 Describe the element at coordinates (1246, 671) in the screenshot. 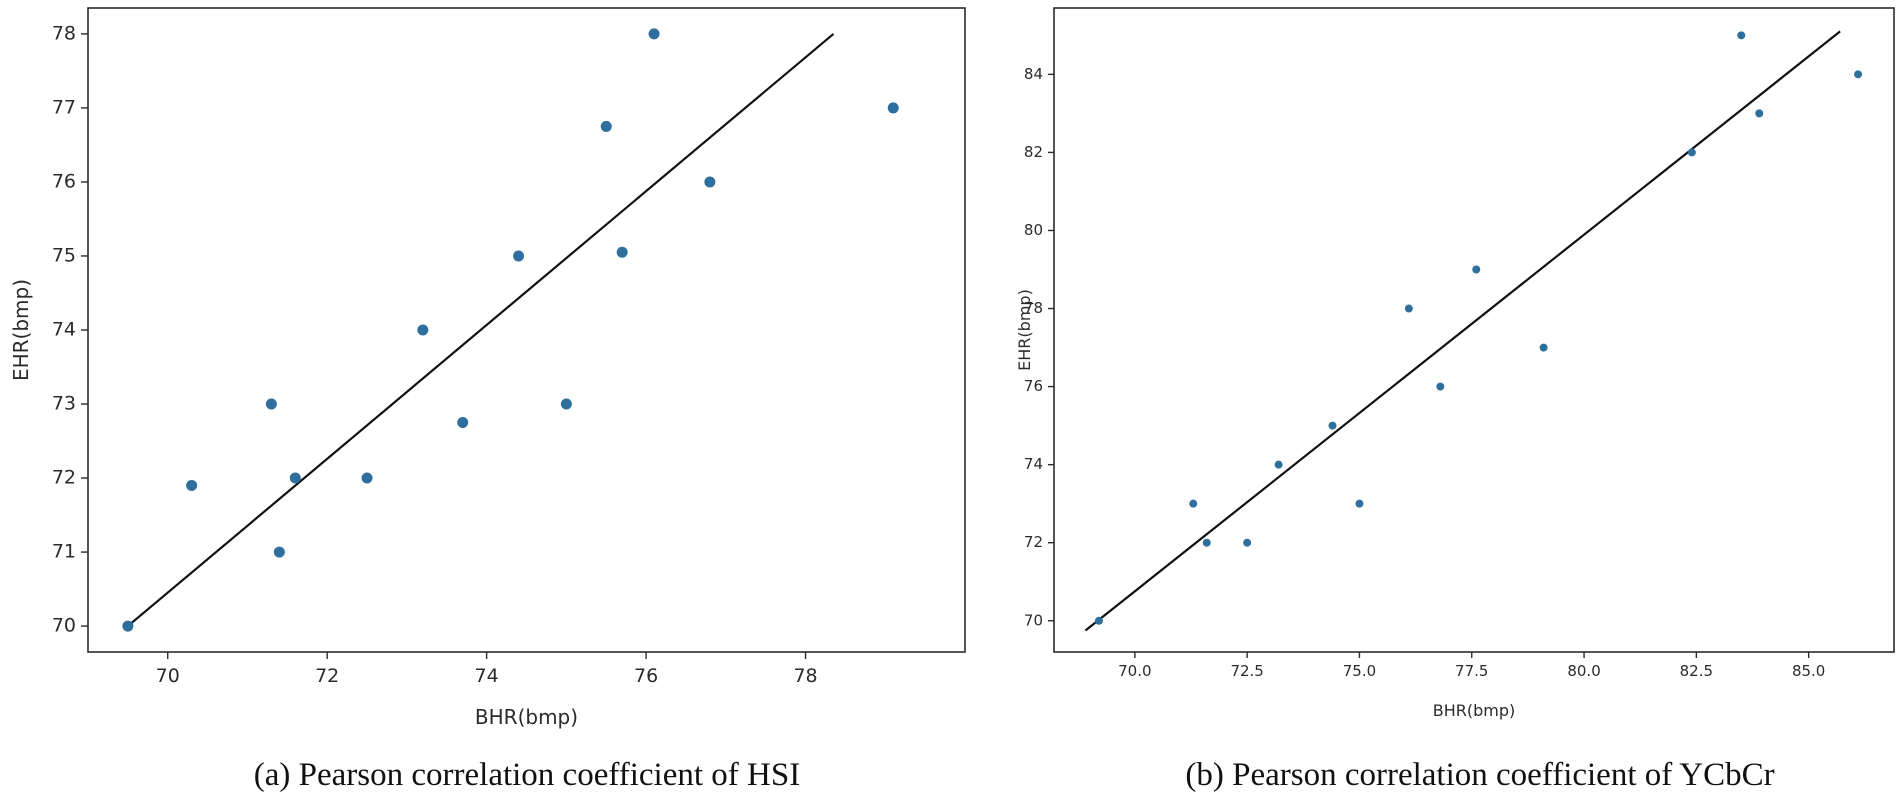

I see `x-tick-label: 72.5` at that location.